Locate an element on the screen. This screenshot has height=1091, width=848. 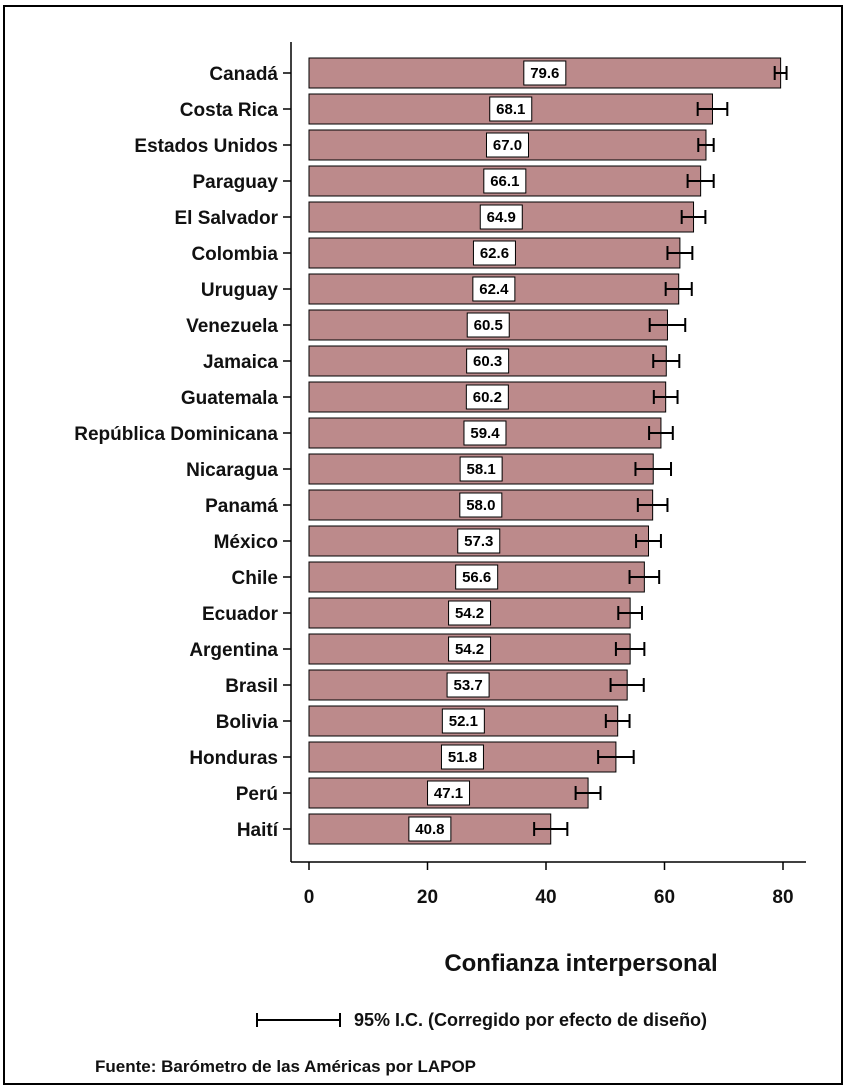
data-label: 60.3 is located at coordinates (487, 361).